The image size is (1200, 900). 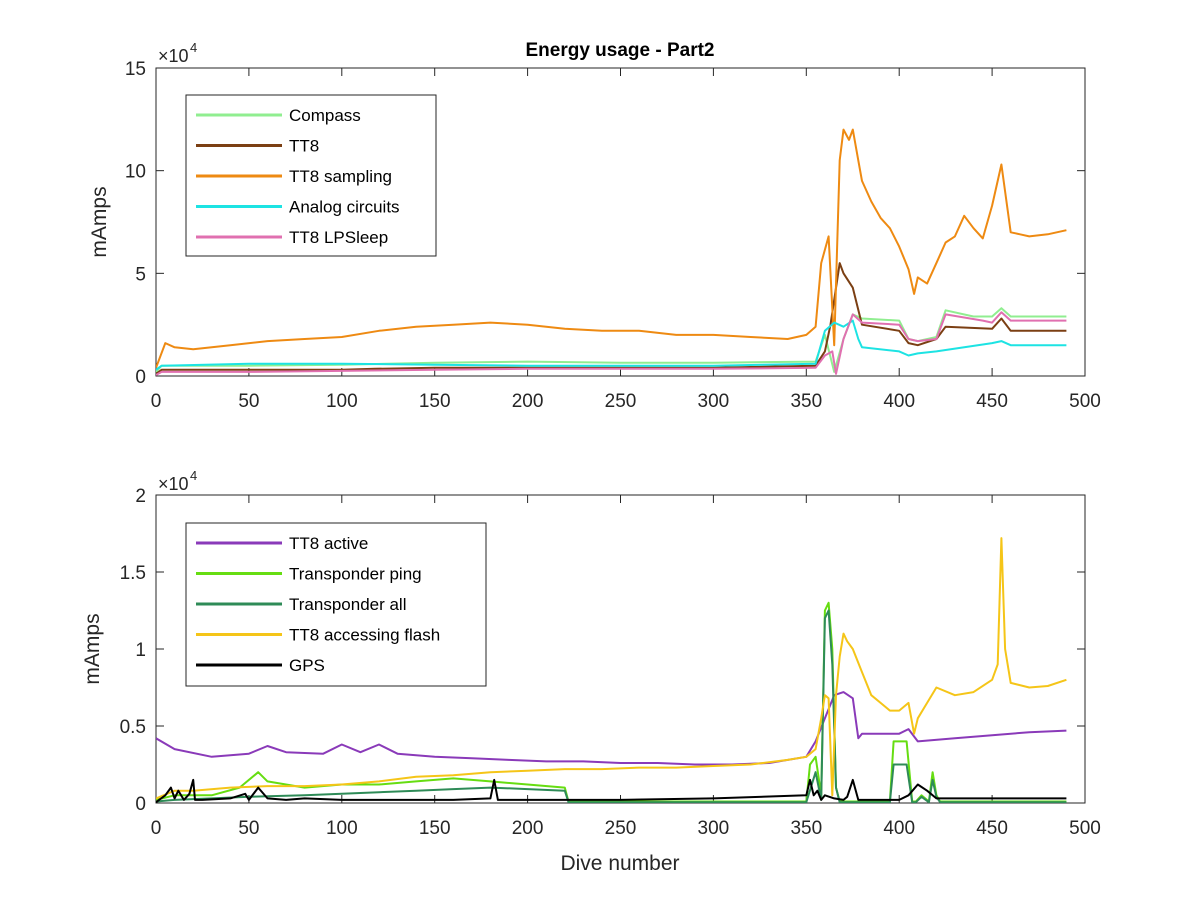 What do you see at coordinates (135, 69) in the screenshot?
I see `y-tick-label: 15` at bounding box center [135, 69].